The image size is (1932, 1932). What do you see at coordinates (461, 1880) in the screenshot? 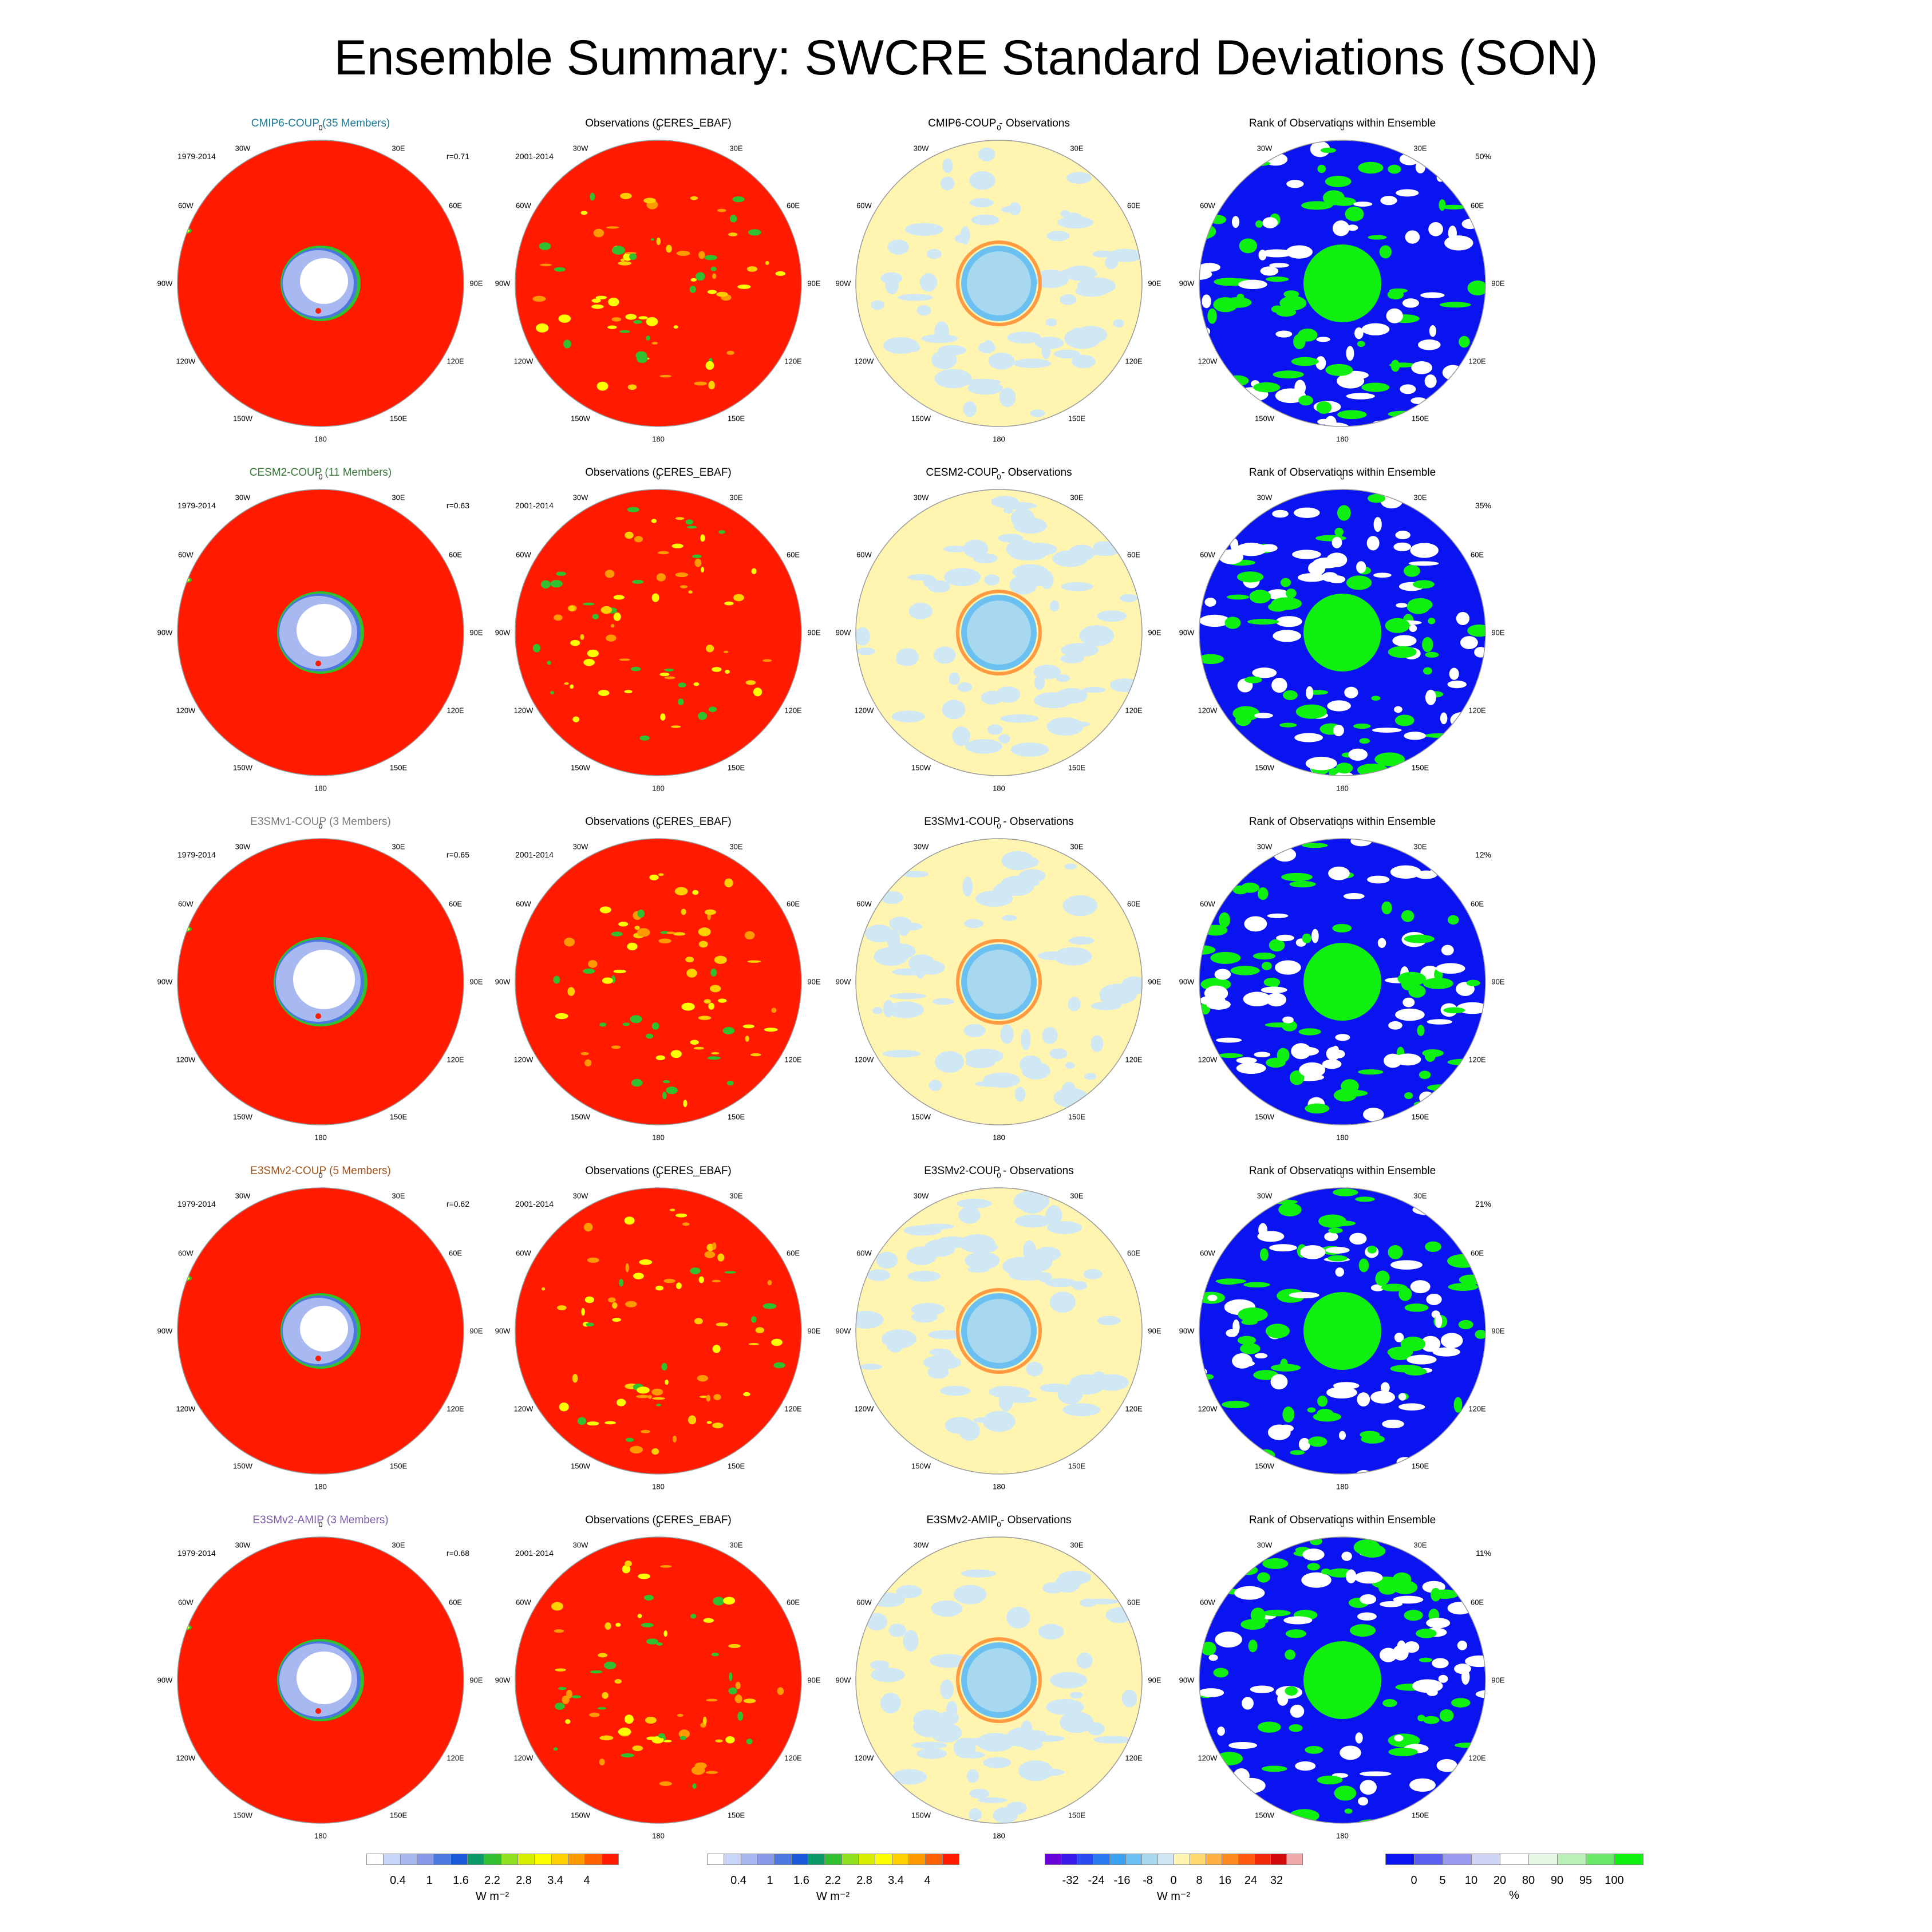
I see `colorbar-tick-label: 1.6` at bounding box center [461, 1880].